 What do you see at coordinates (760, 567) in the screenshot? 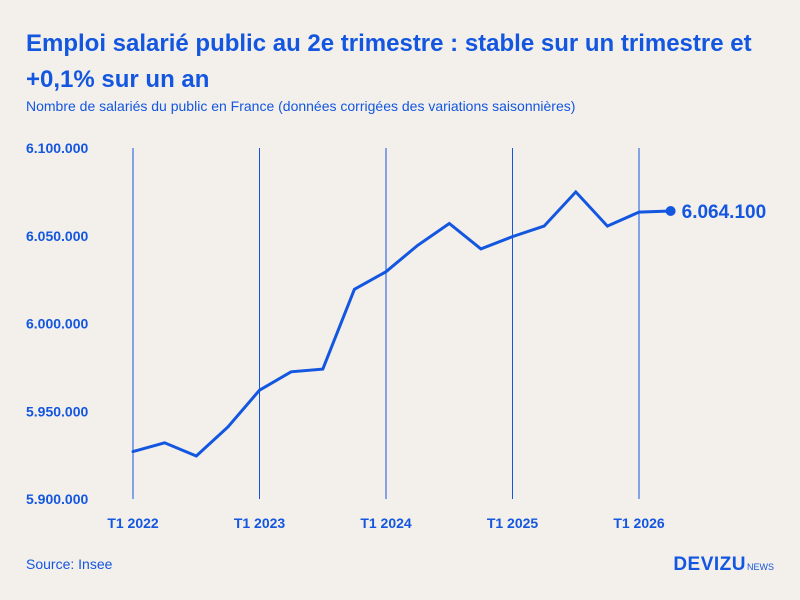
I see `brand-suffix: NEWS` at bounding box center [760, 567].